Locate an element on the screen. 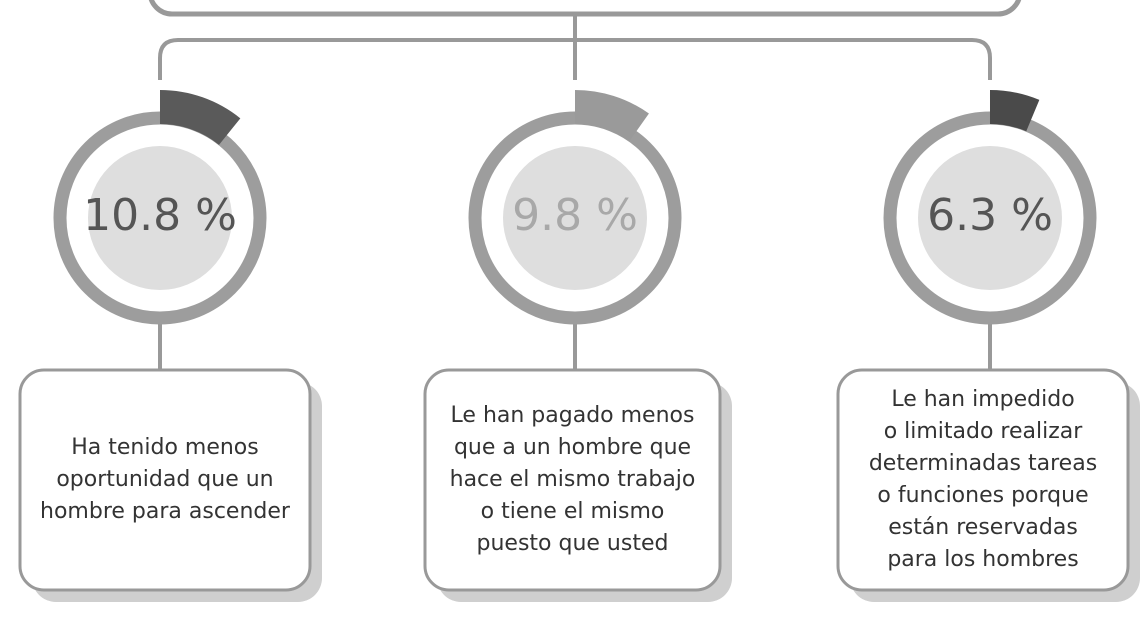  description-line: o funciones porque is located at coordinates (982, 495).